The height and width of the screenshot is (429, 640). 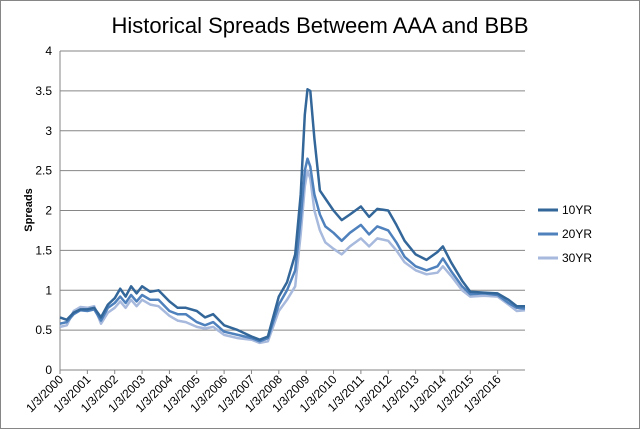 What do you see at coordinates (48, 290) in the screenshot?
I see `y-tick-label: 1` at bounding box center [48, 290].